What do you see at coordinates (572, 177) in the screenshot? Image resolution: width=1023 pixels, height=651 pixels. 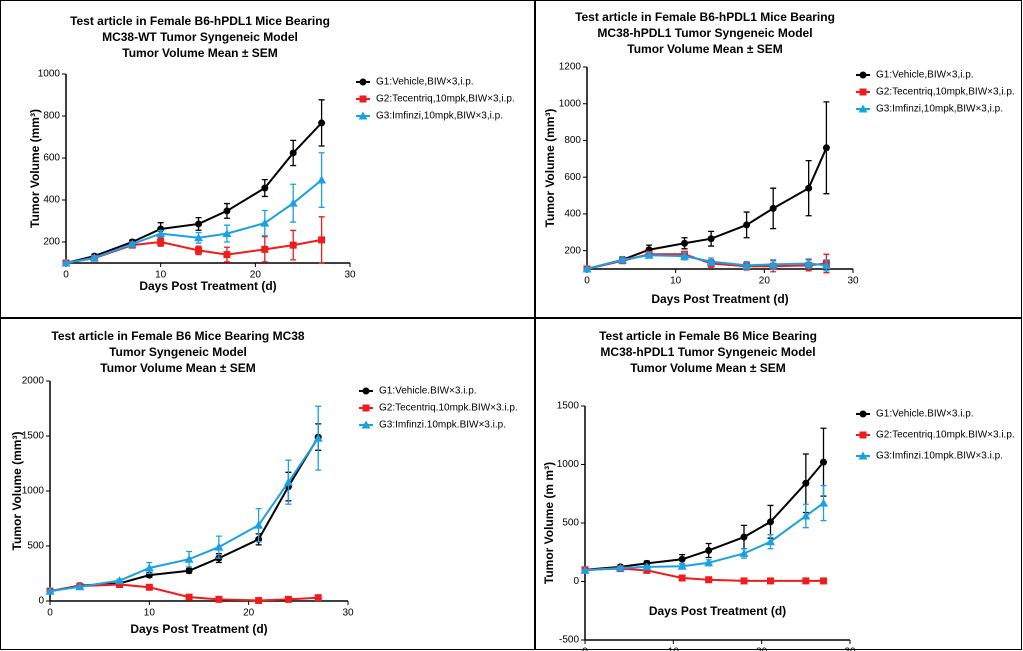 I see `y-tick-label: 600` at bounding box center [572, 177].